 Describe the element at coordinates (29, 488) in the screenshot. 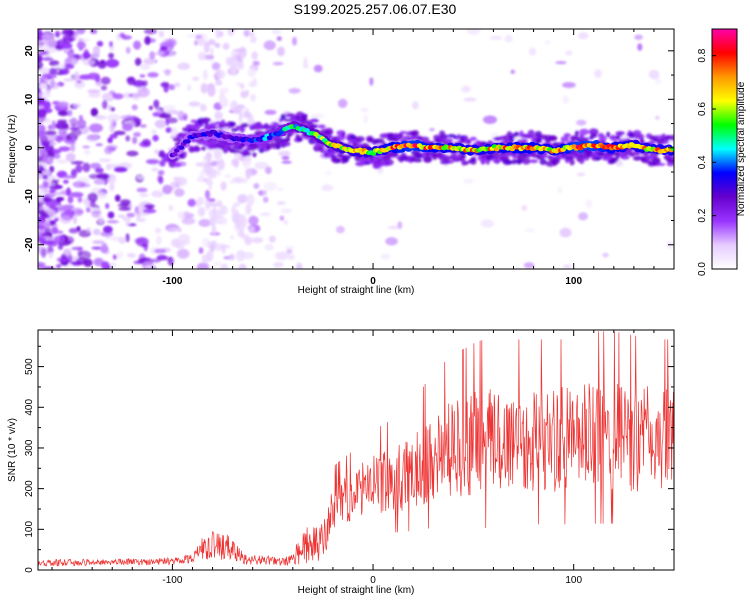

I see `y-tick-label: 200` at that location.